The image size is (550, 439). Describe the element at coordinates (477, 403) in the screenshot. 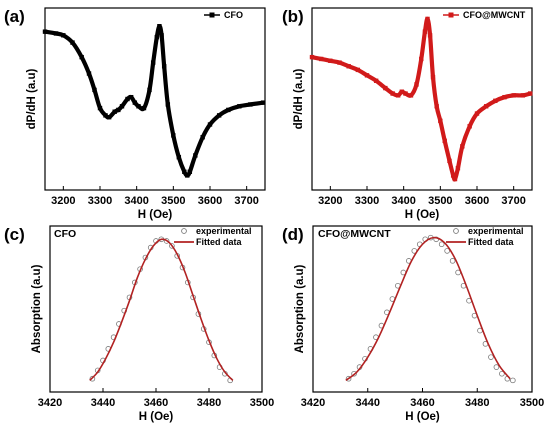

I see `x-tick-label: 3480` at that location.